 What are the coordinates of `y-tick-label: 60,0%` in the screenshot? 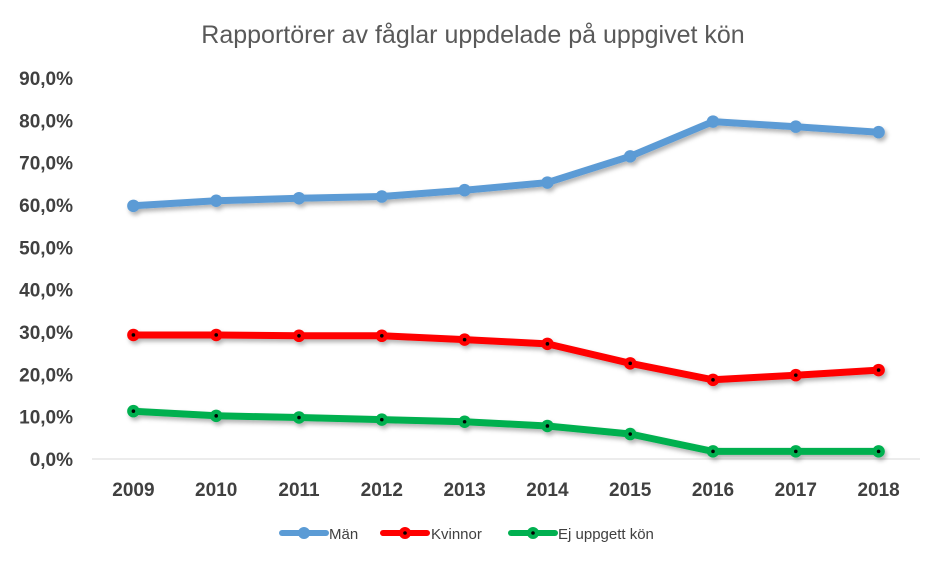 It's located at (46, 206).